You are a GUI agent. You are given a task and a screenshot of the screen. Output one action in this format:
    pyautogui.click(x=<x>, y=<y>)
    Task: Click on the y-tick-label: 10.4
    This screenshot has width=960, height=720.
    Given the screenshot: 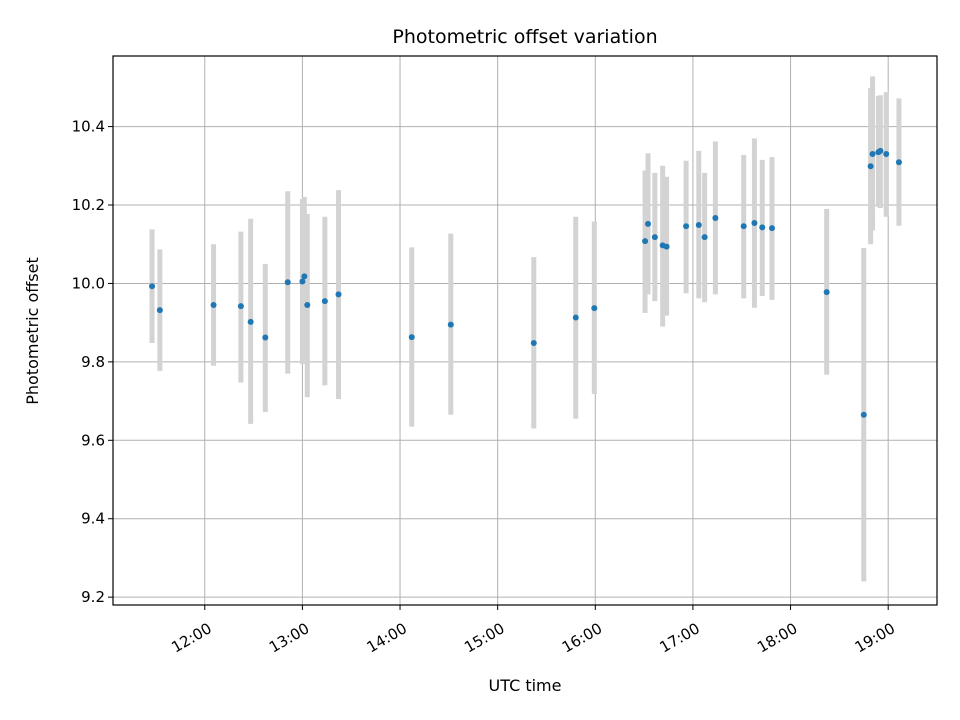 What is the action you would take?
    pyautogui.click(x=88, y=127)
    